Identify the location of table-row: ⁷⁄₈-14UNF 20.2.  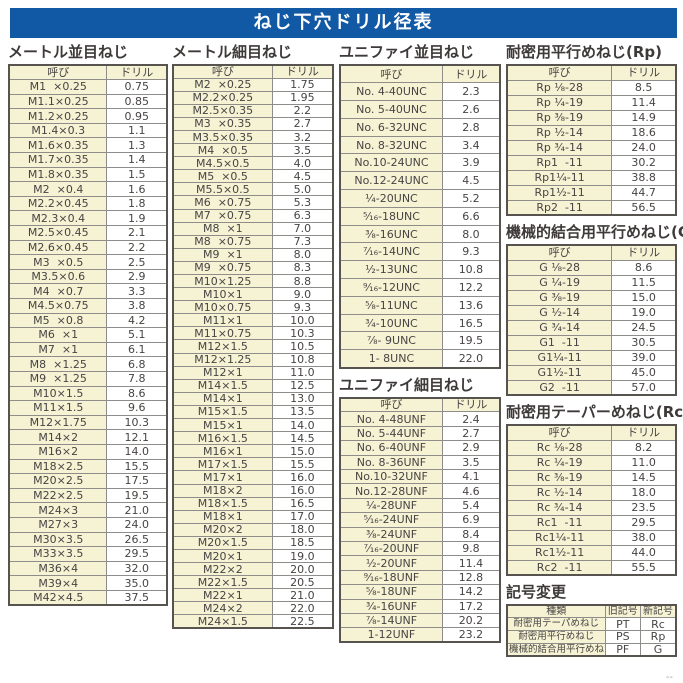
(420, 620).